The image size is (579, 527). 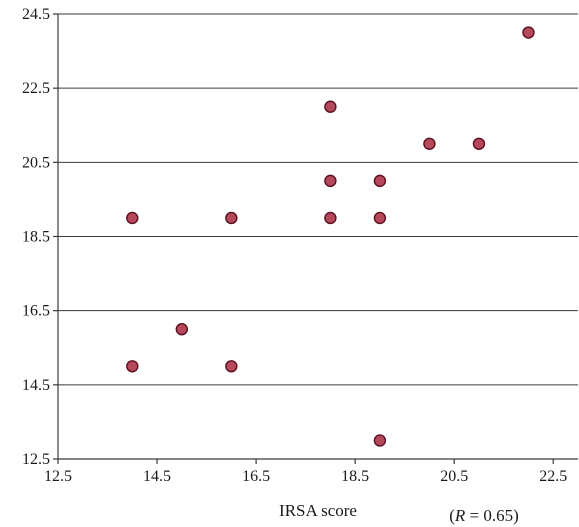 I want to click on x-tick-label-18.5: 18.5, so click(x=355, y=476).